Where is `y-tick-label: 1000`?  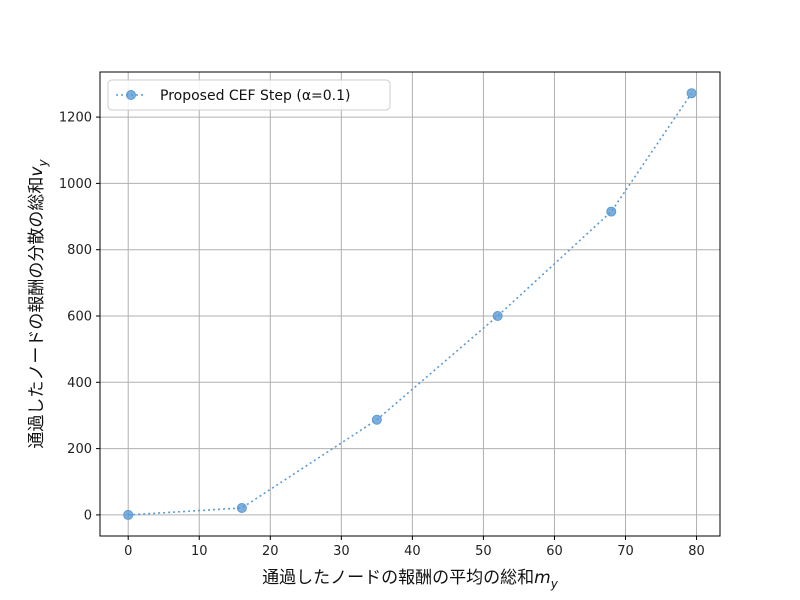
y-tick-label: 1000 is located at coordinates (75, 184).